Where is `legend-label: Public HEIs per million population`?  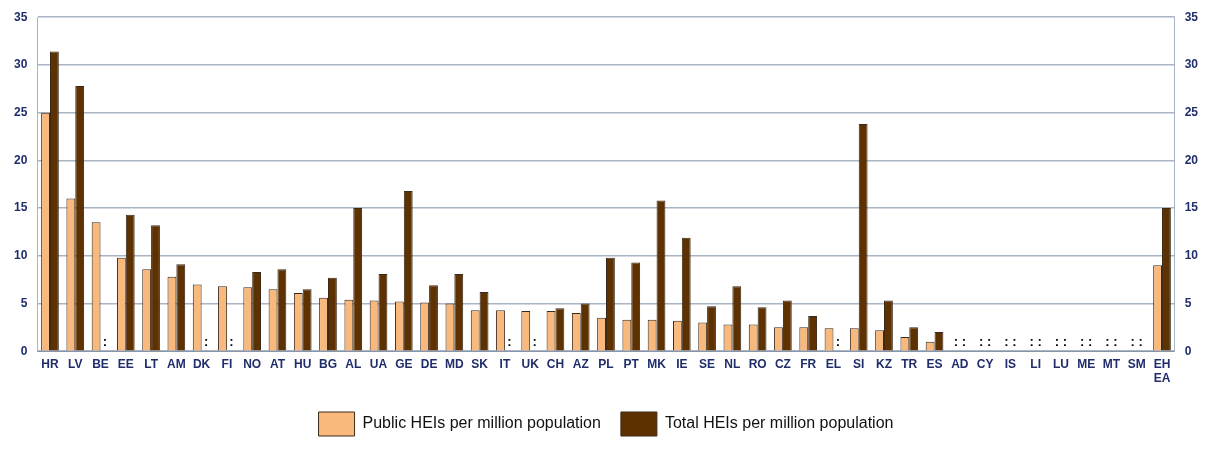 legend-label: Public HEIs per million population is located at coordinates (481, 423).